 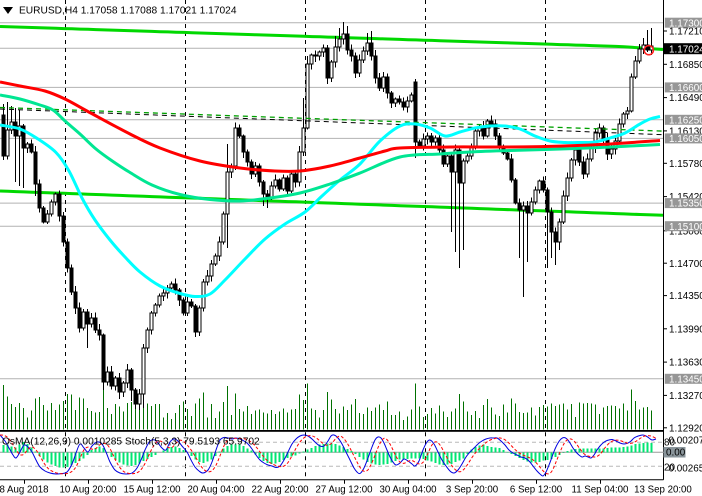 I want to click on svg-text: 8 Aug 2018, so click(x=24, y=490).